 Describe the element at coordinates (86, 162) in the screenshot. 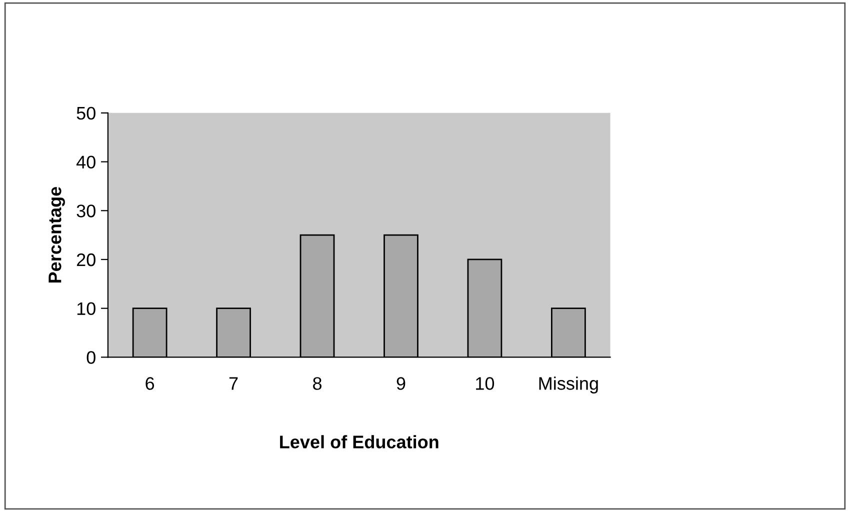

I see `y-tick-label: 40` at that location.